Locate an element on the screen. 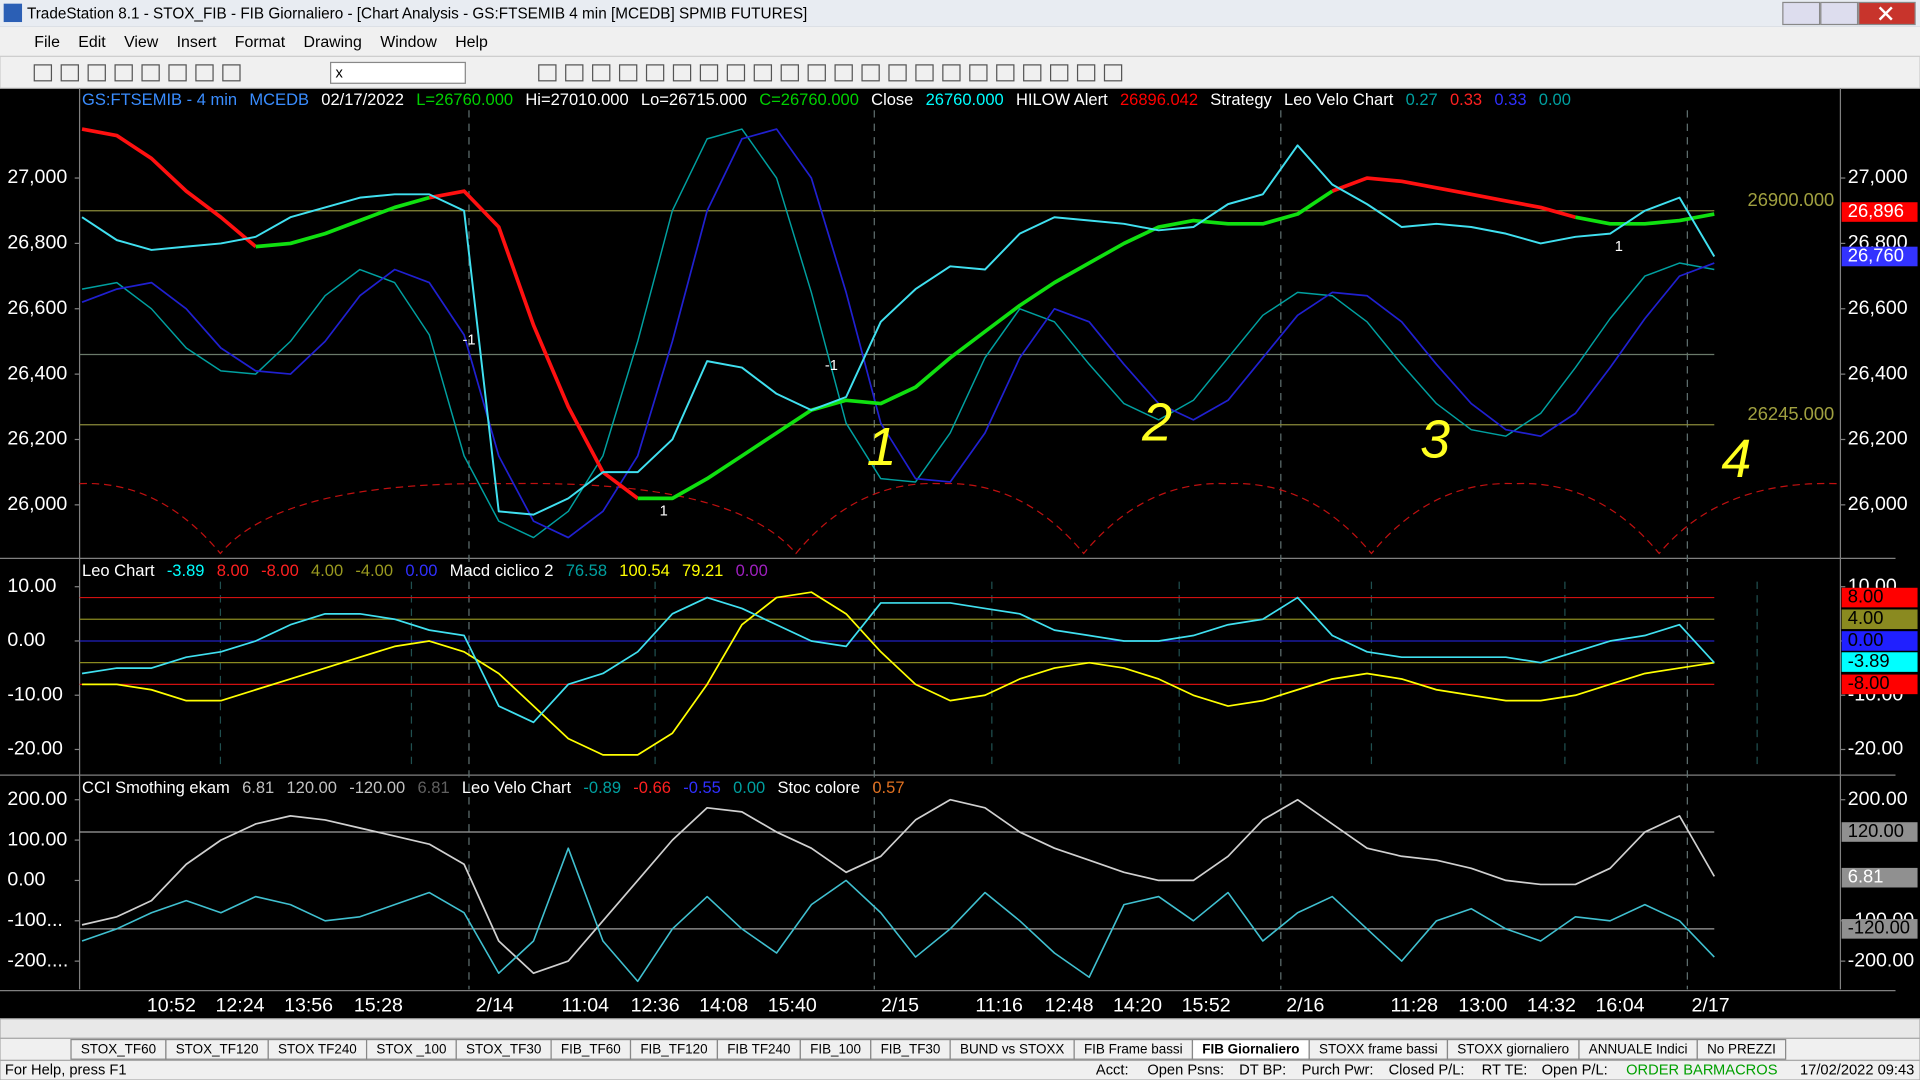  menu-item: View is located at coordinates (141, 42).